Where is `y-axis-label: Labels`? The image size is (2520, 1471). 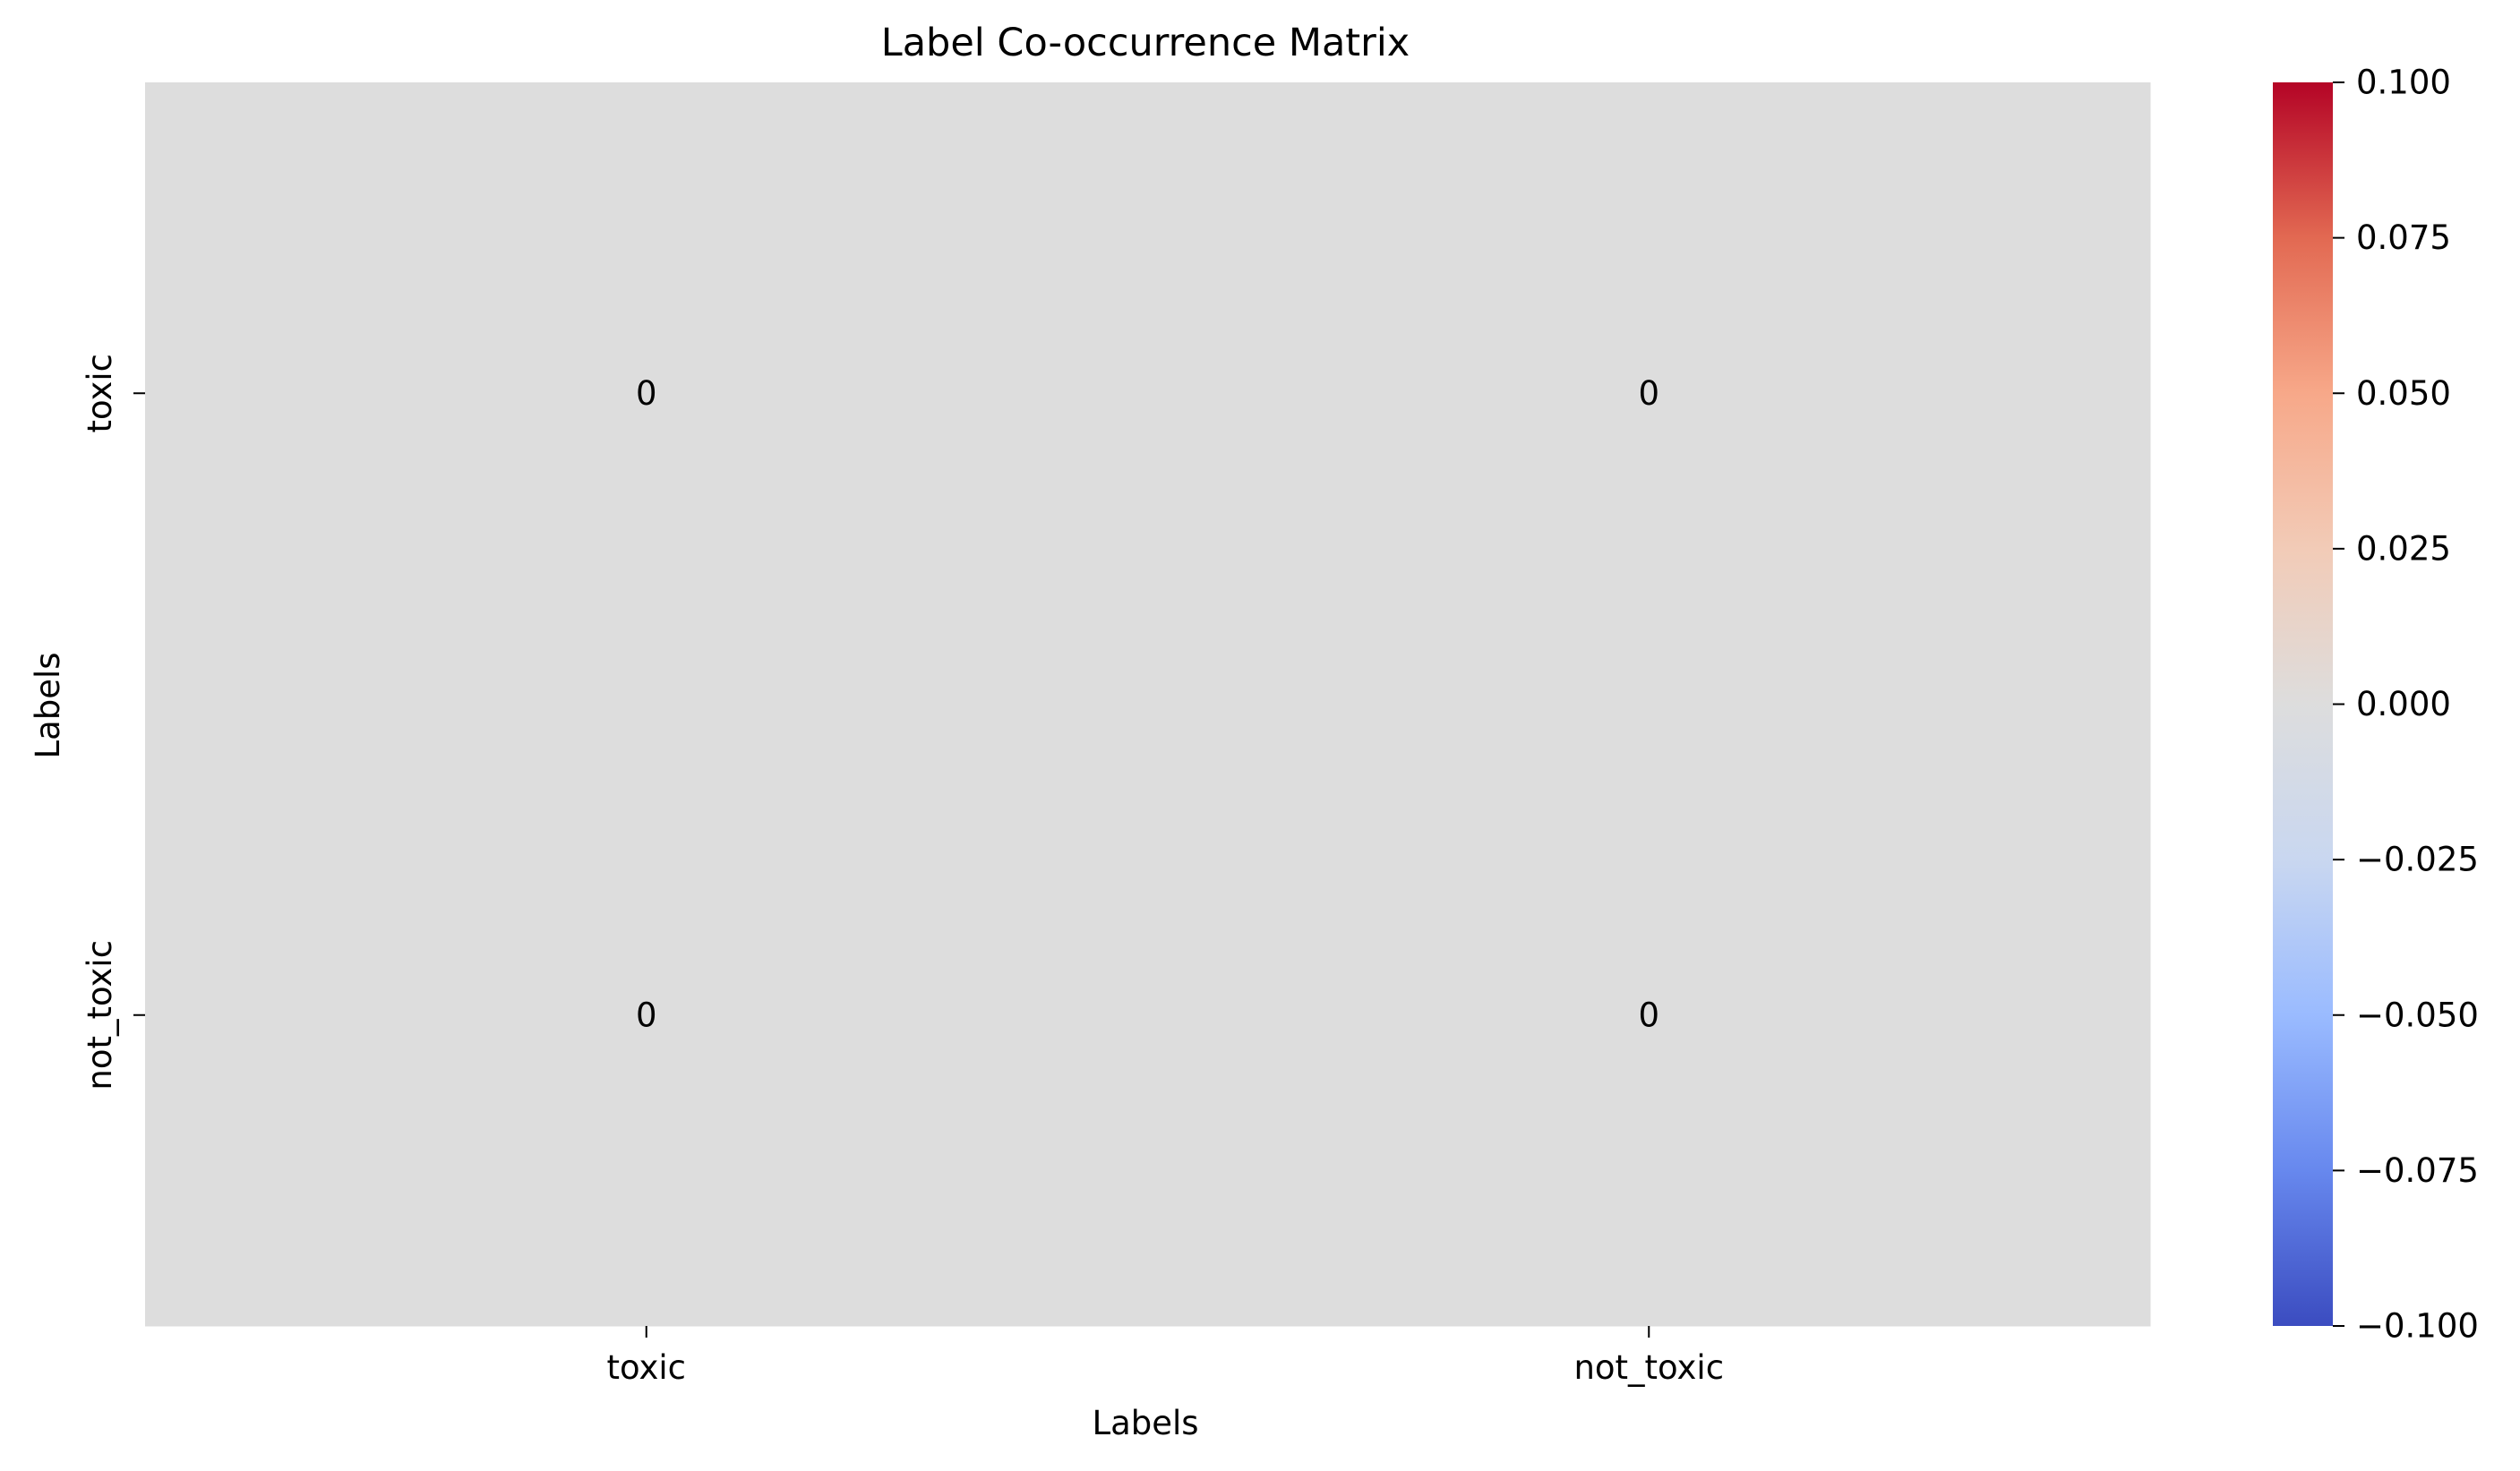 y-axis-label: Labels is located at coordinates (48, 705).